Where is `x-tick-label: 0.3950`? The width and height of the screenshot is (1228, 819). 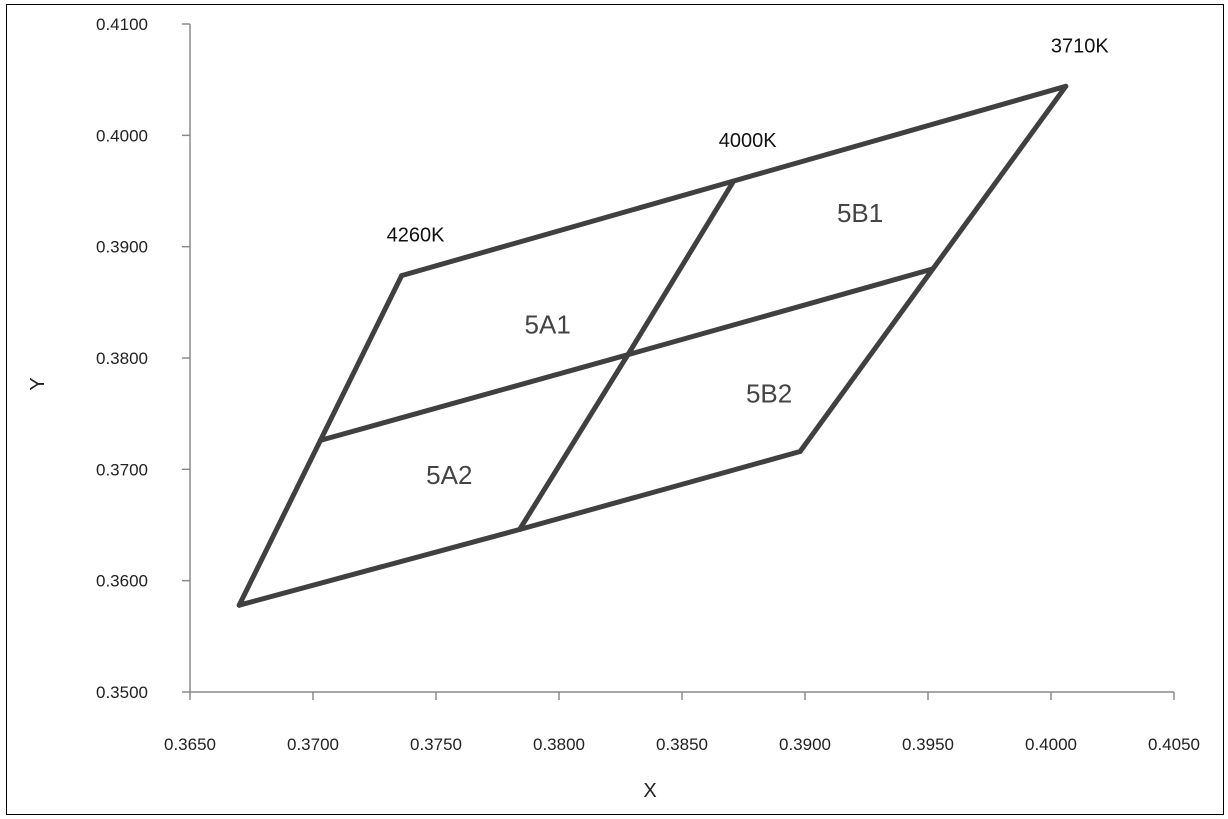
x-tick-label: 0.3950 is located at coordinates (928, 744).